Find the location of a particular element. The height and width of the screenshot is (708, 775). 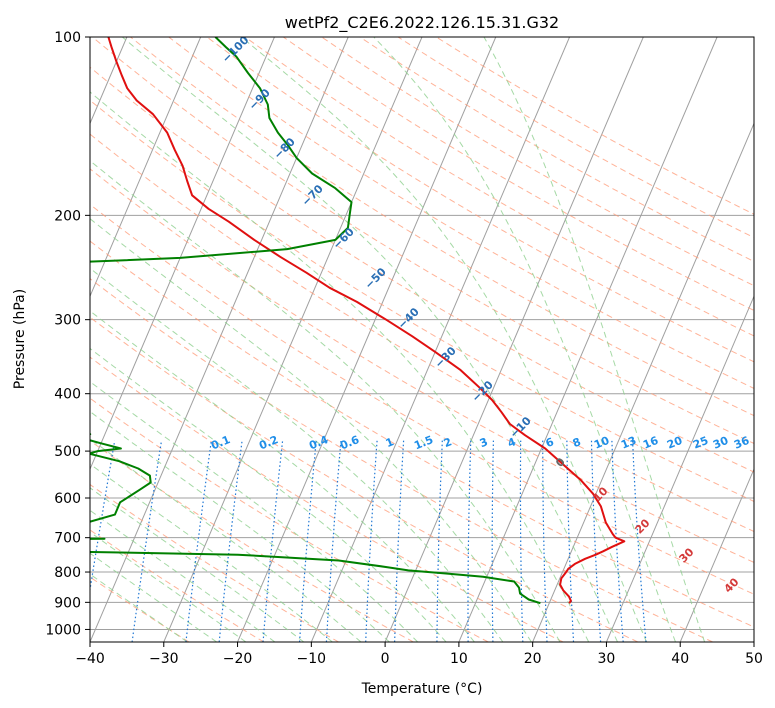

mixing-ratio-label: 30 is located at coordinates (720, 443).